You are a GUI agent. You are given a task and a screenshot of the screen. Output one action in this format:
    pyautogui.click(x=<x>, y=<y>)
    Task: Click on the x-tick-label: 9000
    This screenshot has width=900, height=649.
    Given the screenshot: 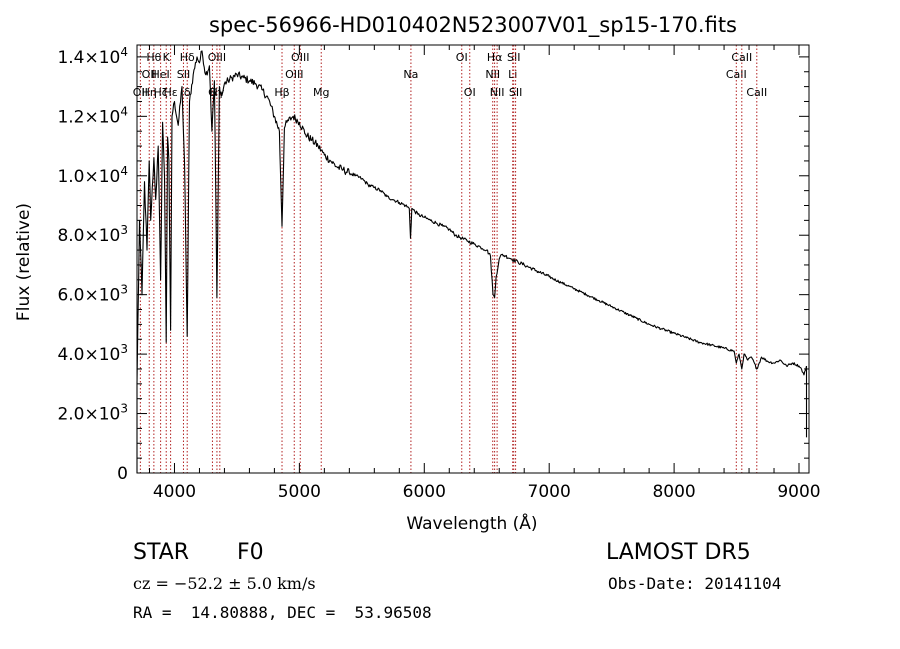 What is the action you would take?
    pyautogui.click(x=798, y=492)
    